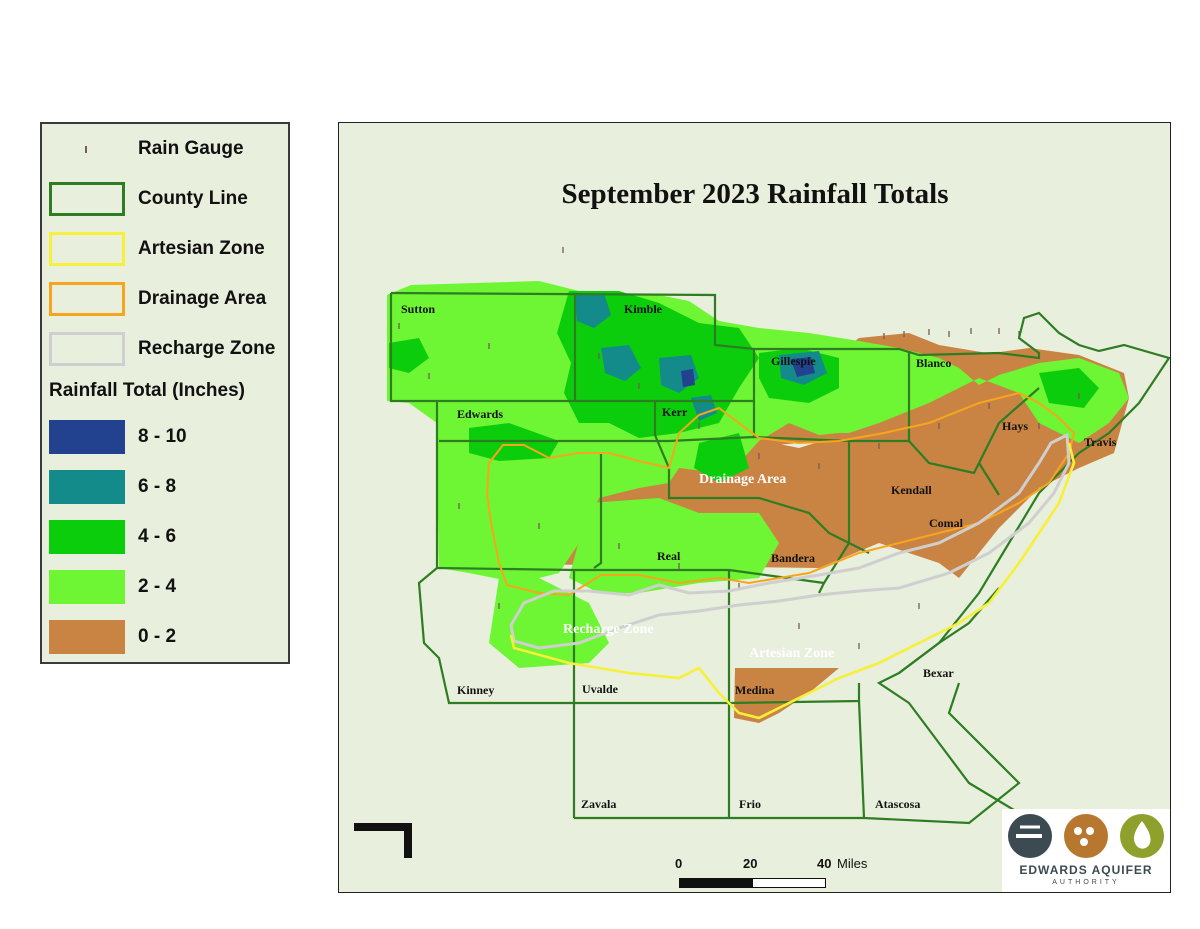 This screenshot has height=929, width=1200. Describe the element at coordinates (201, 248) in the screenshot. I see `legend-label: Artesian Zone` at that location.